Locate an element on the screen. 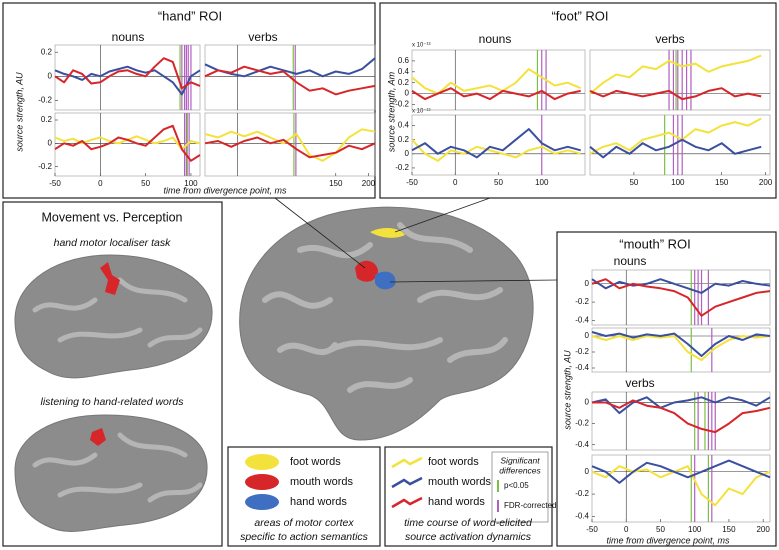  line-chart: 0.2 0 -0.2 is located at coordinates (119, 77).